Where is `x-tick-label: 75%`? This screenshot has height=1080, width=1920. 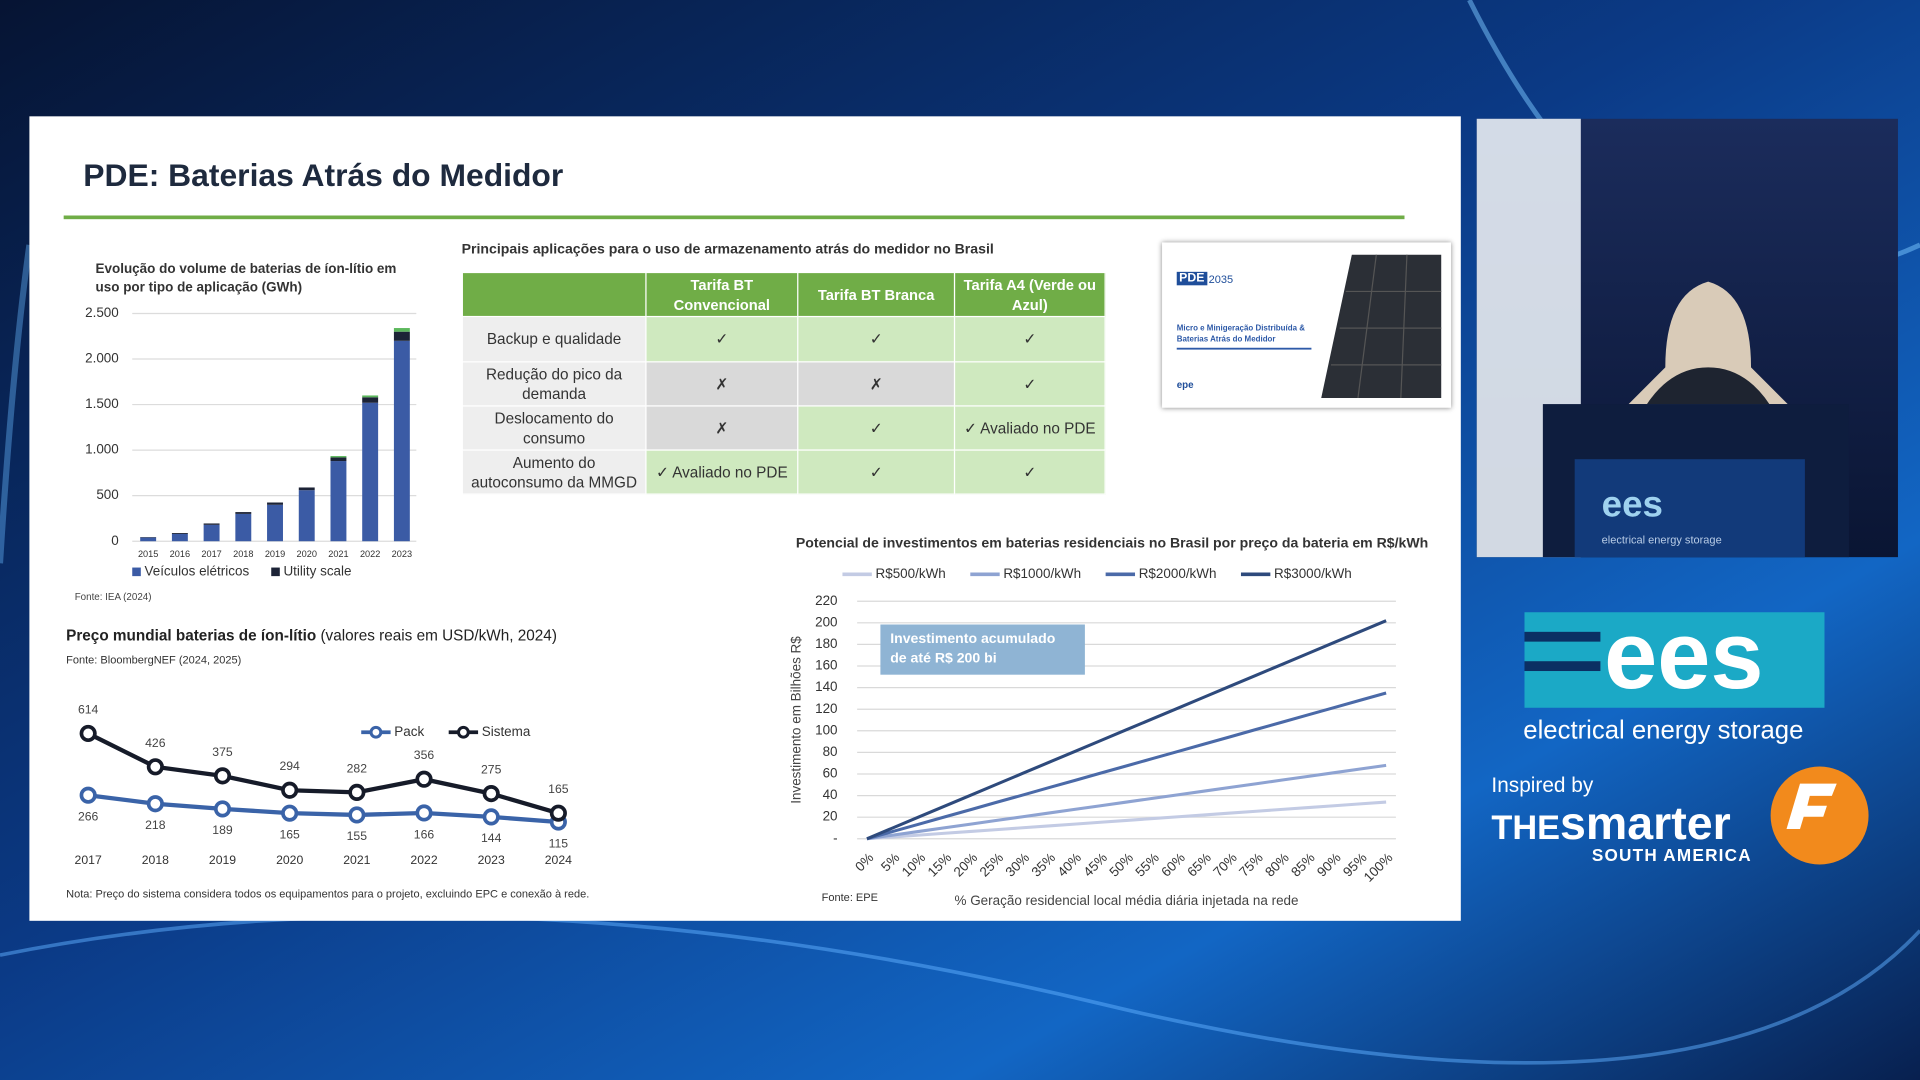
x-tick-label: 75% is located at coordinates (1251, 865).